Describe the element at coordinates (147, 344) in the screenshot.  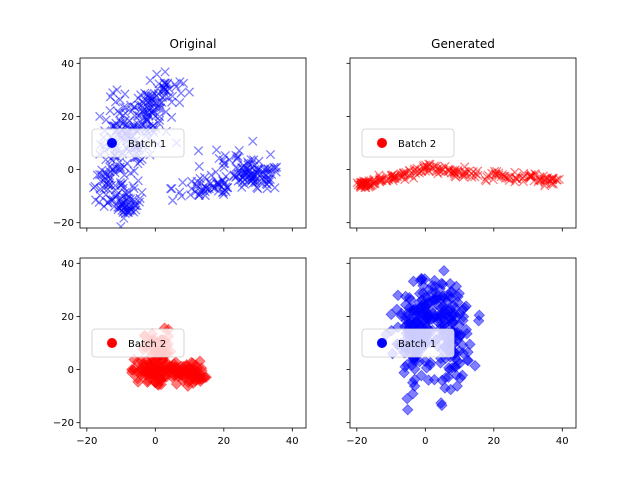
I see `legend-label: Batch 2` at that location.